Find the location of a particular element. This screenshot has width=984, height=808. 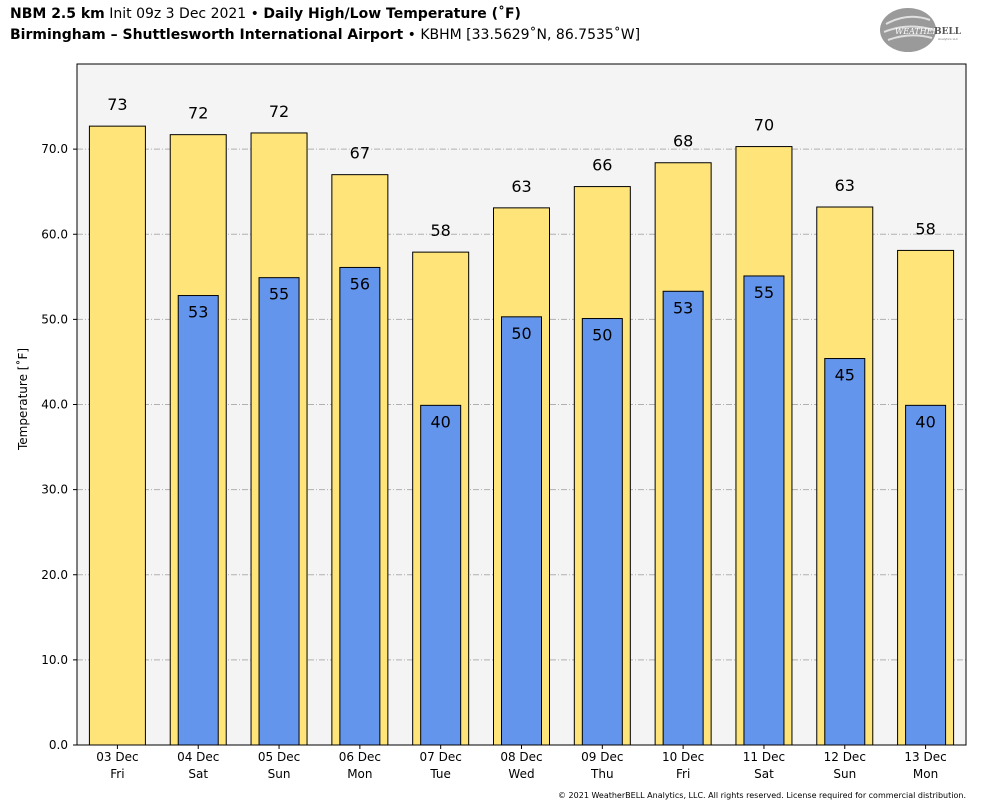

product-name: Daily High/Low Temperature (˚F) is located at coordinates (392, 14).